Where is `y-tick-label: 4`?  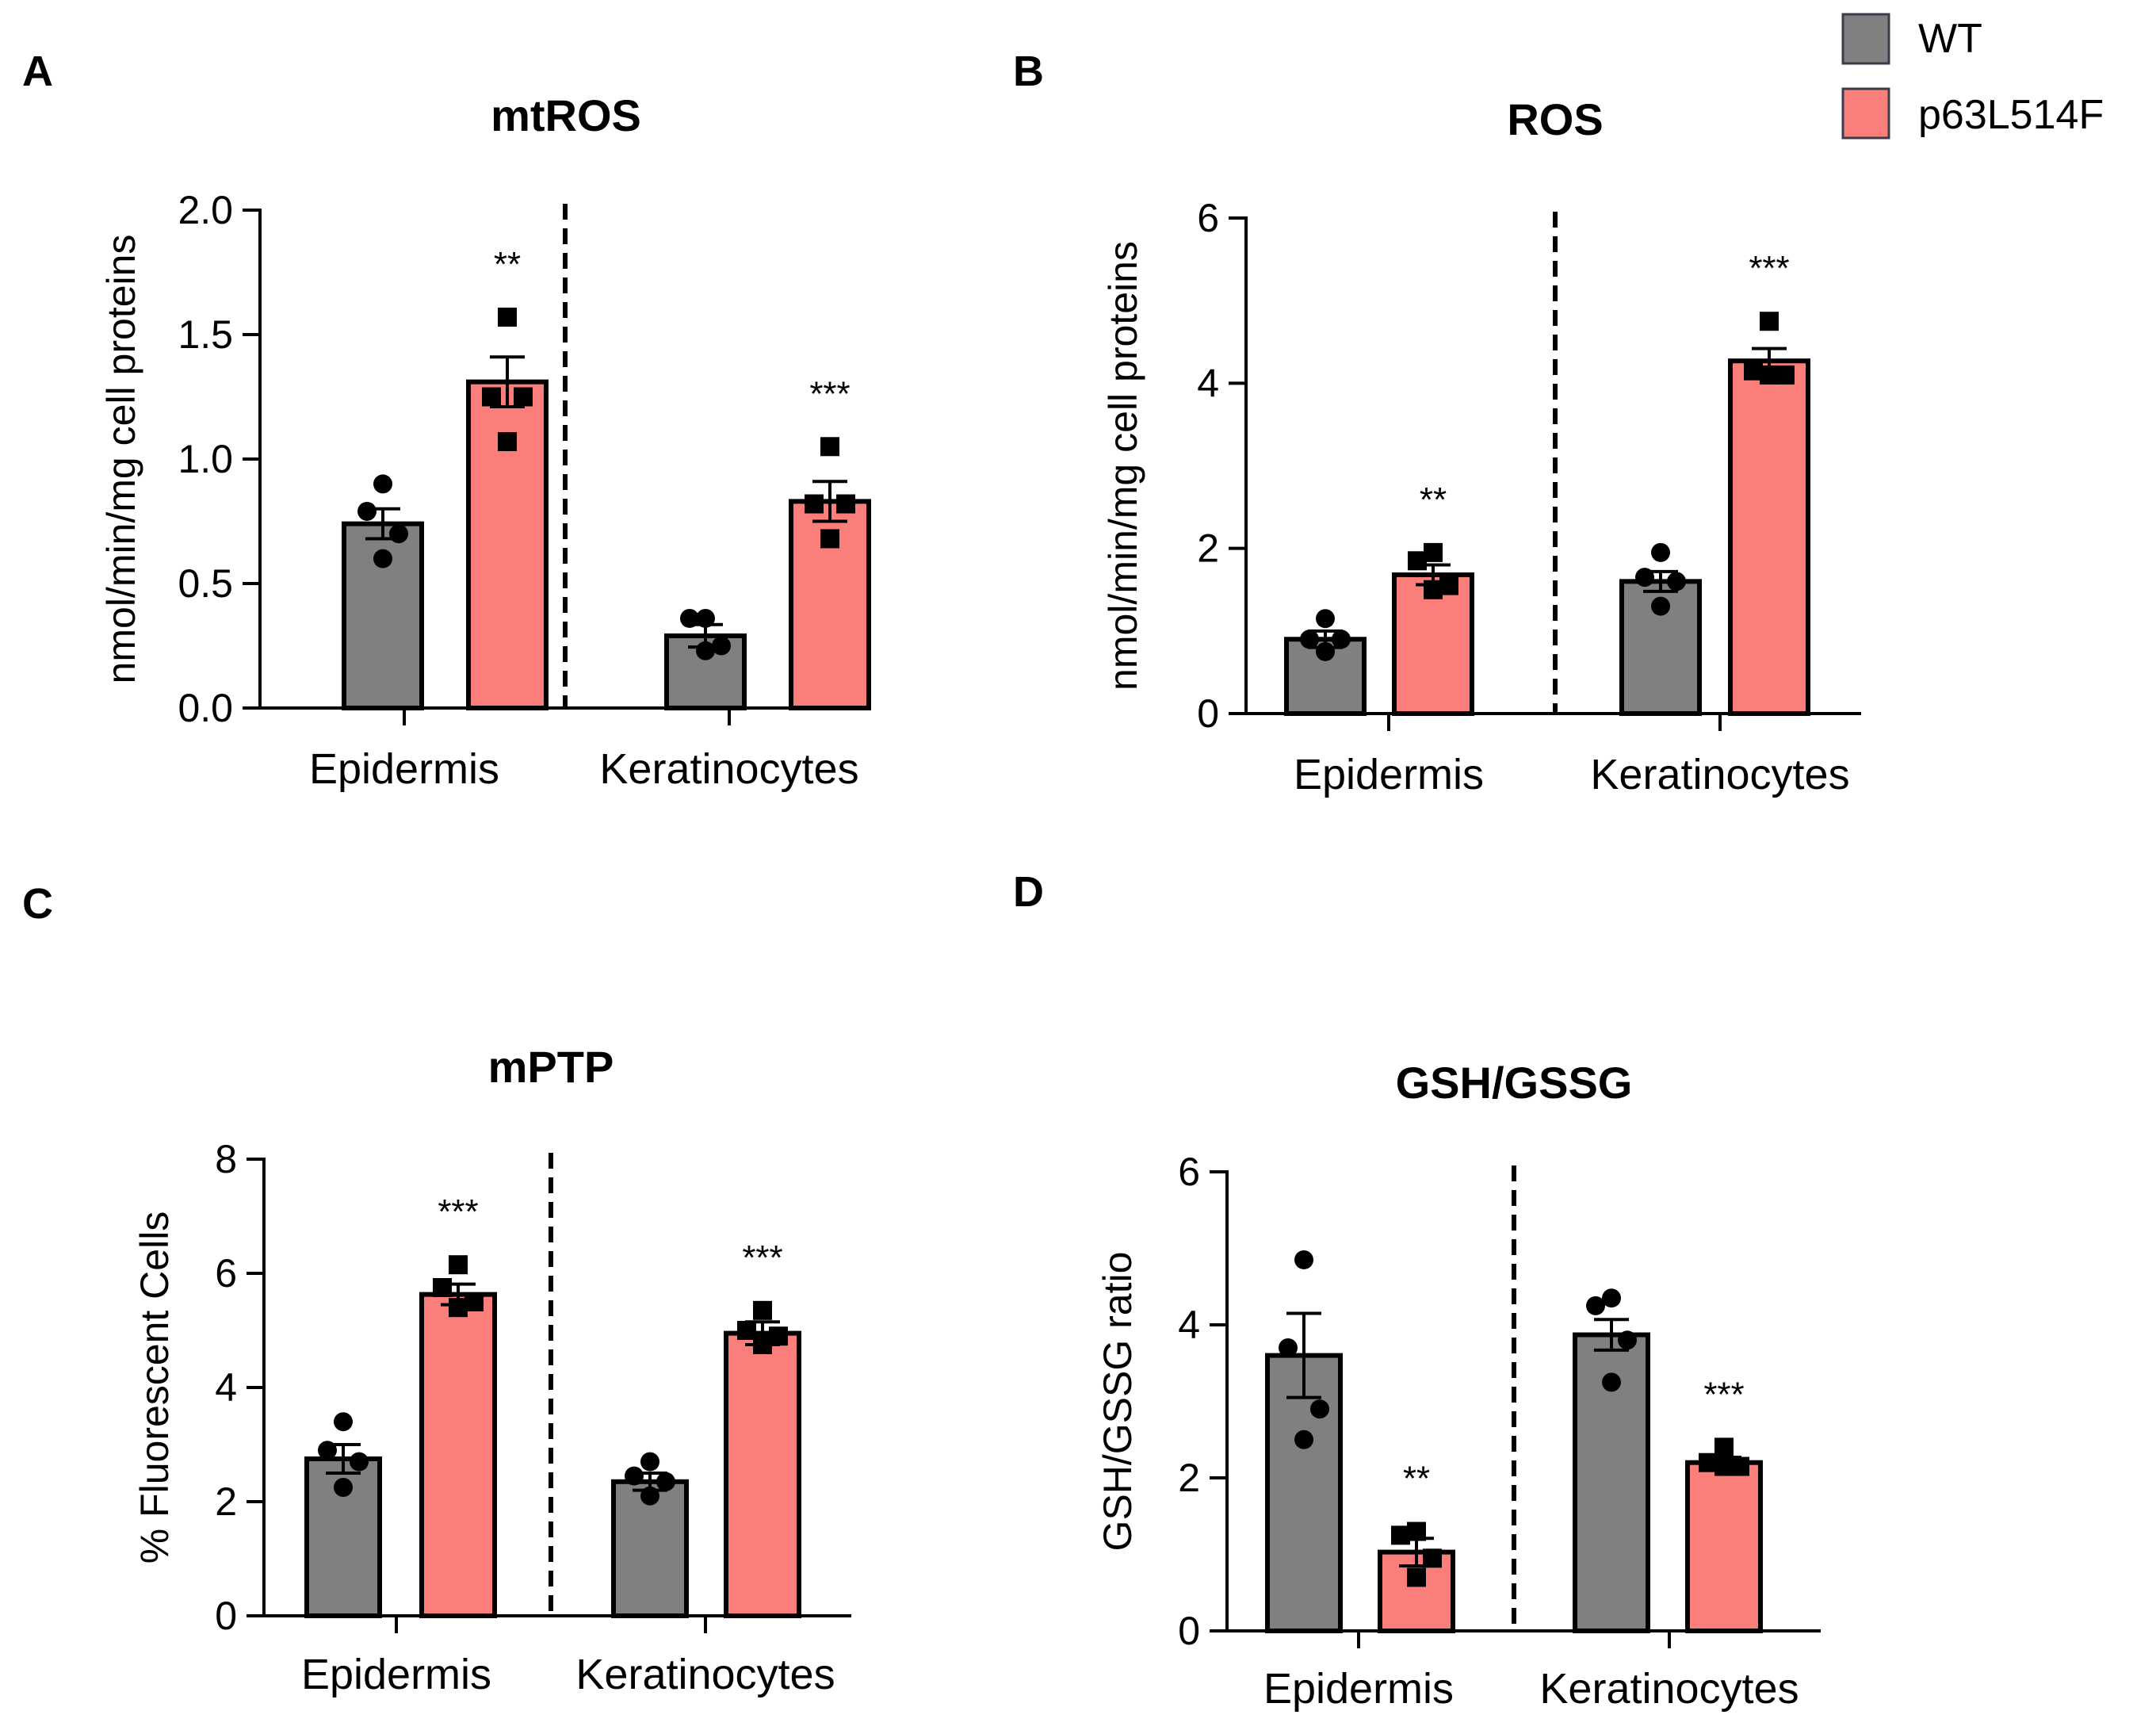
y-tick-label: 4 is located at coordinates (1189, 1325).